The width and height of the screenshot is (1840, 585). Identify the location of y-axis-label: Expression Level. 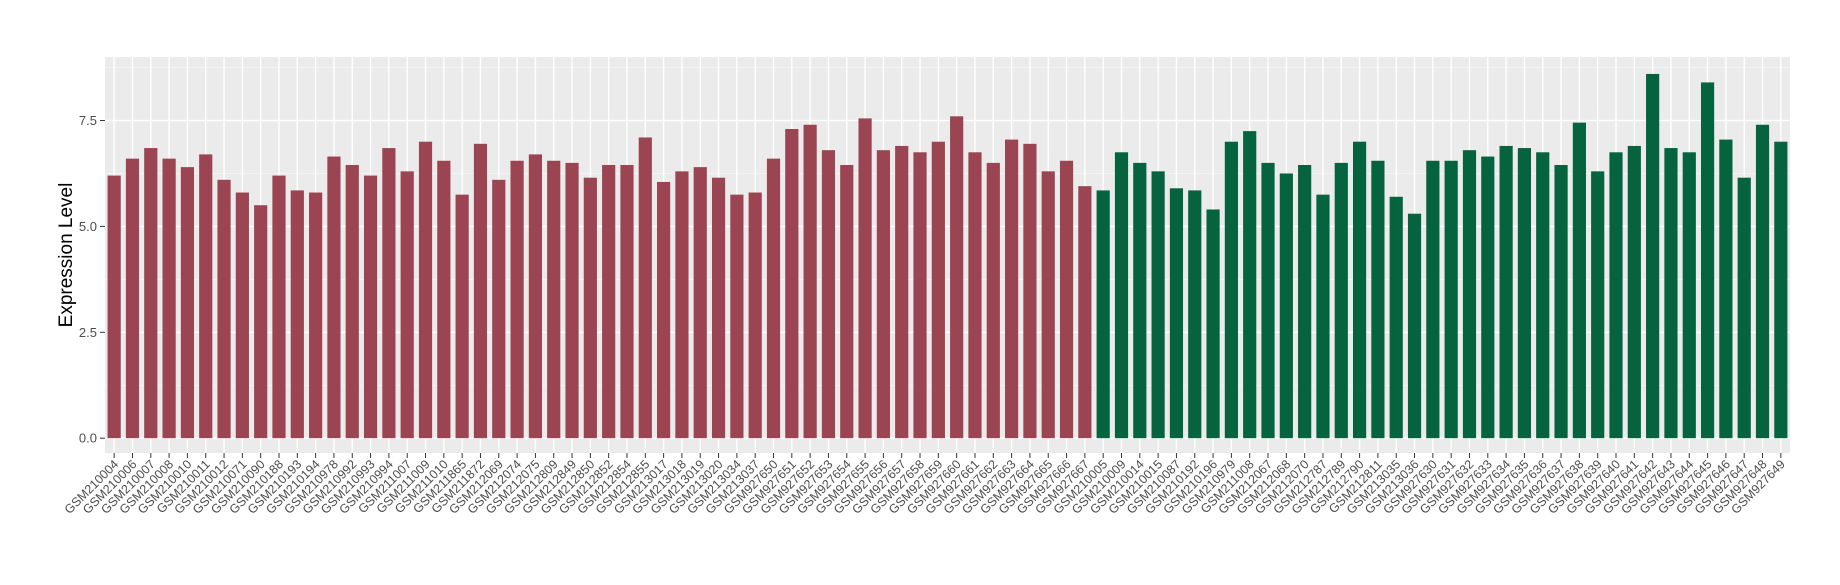
(66, 255).